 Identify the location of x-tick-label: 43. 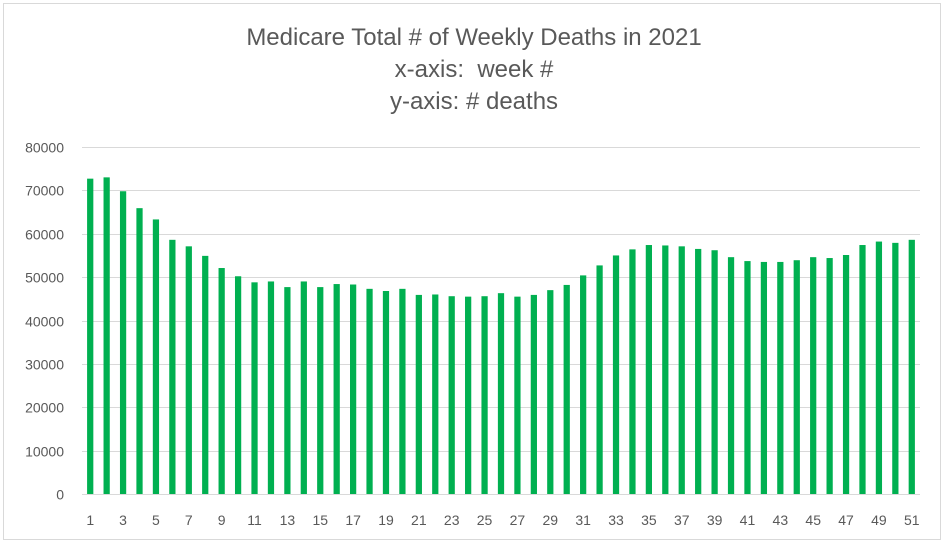
(781, 520).